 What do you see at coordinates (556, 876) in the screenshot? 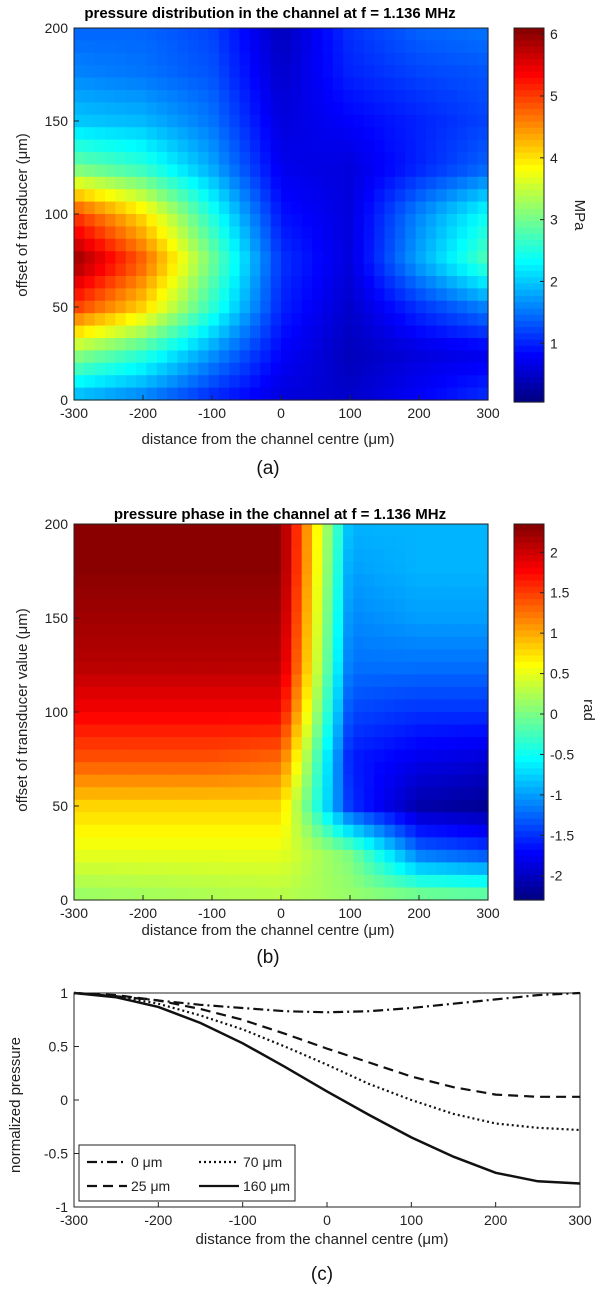
I see `colorbar-tick-label: -2` at bounding box center [556, 876].